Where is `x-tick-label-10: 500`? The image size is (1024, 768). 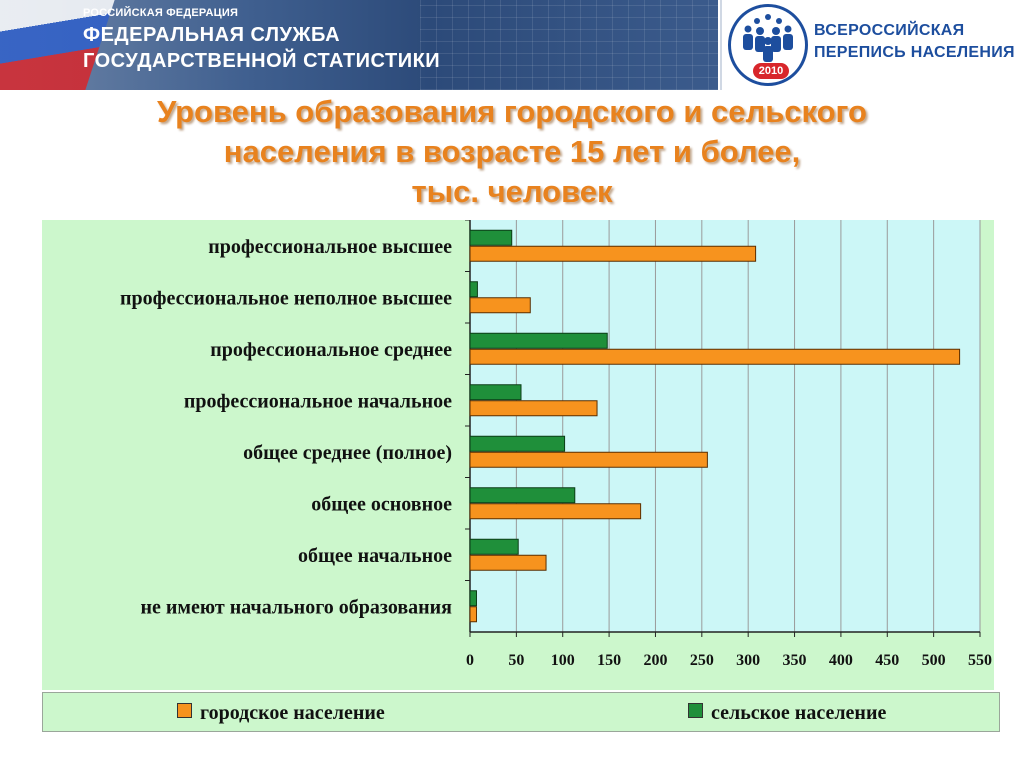
x-tick-label-10: 500 is located at coordinates (934, 660).